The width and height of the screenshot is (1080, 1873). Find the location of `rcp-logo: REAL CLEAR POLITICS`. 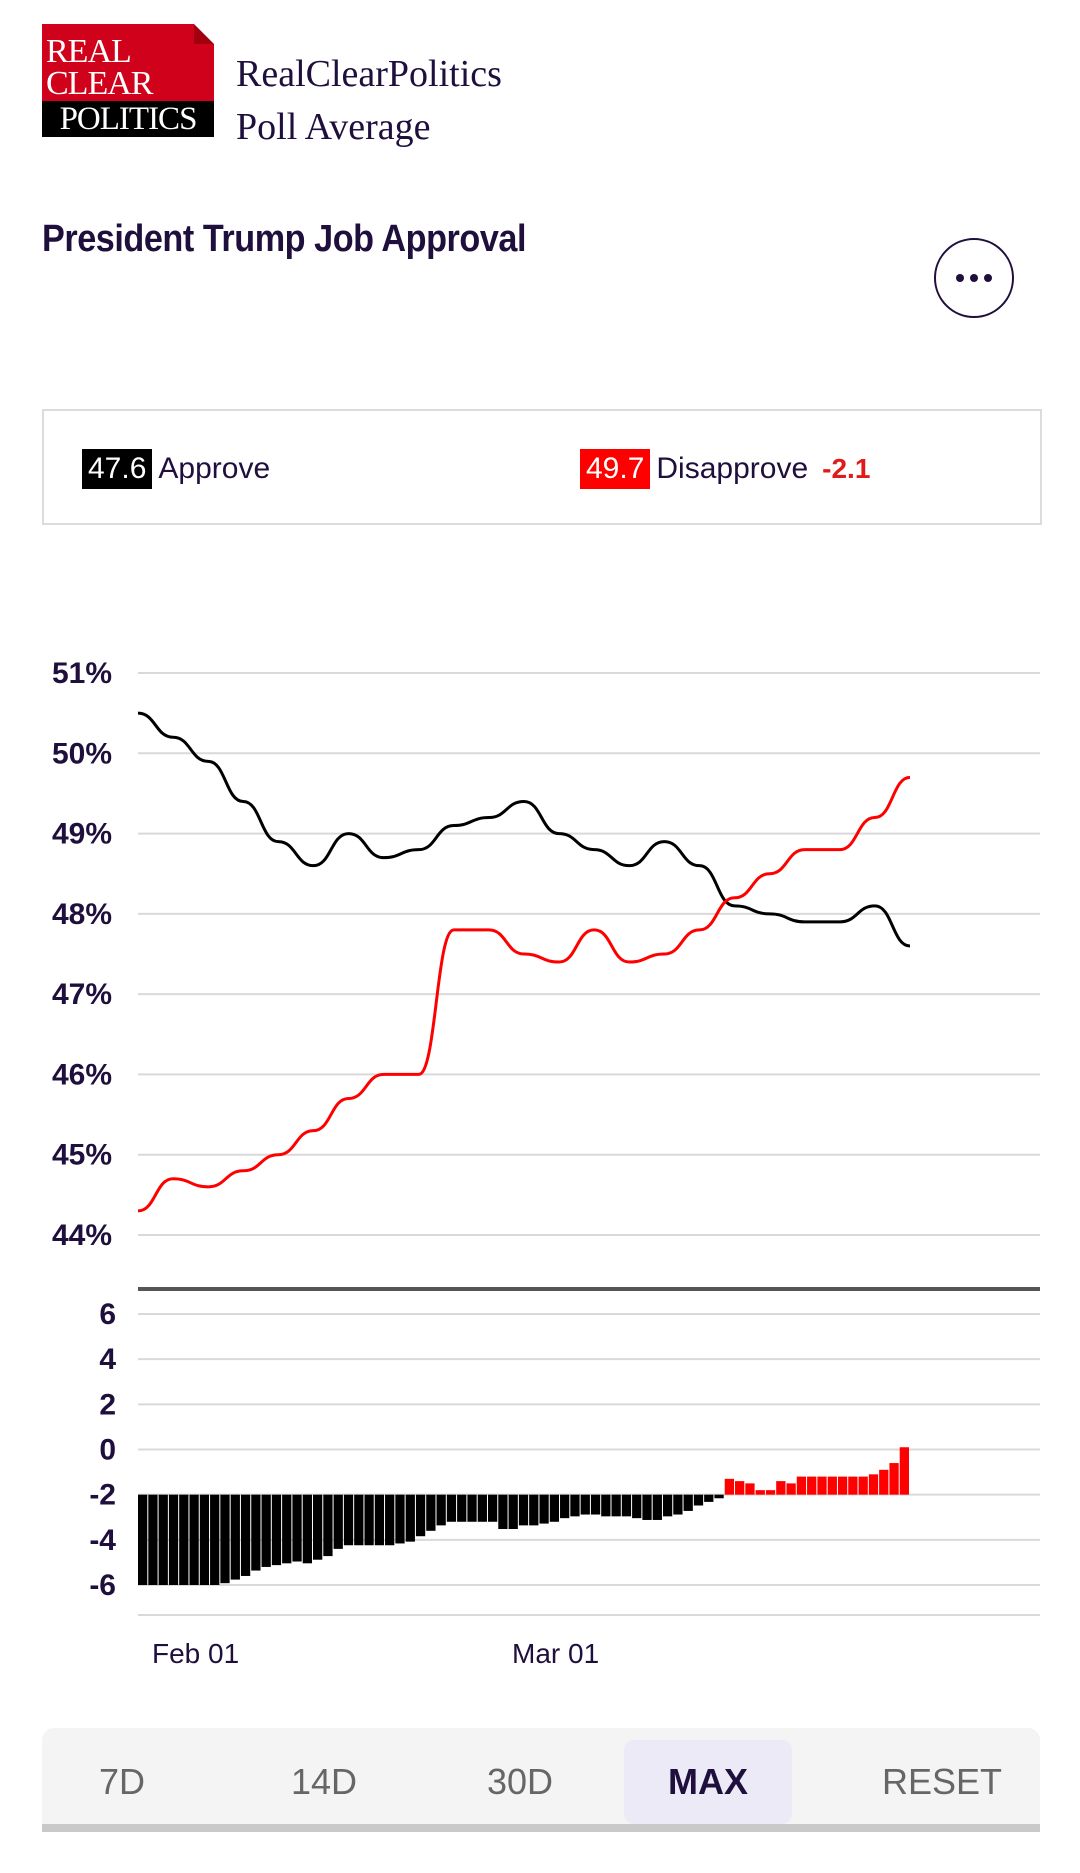

rcp-logo: REAL CLEAR POLITICS is located at coordinates (128, 80).